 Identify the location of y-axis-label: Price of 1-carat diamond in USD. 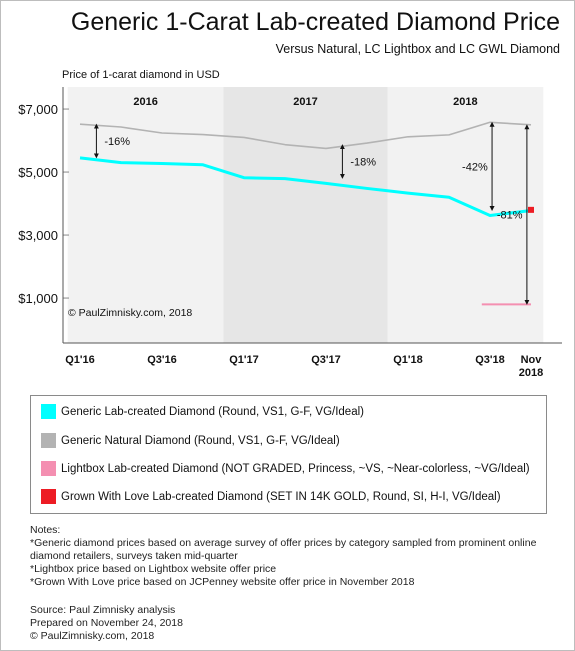
(141, 75).